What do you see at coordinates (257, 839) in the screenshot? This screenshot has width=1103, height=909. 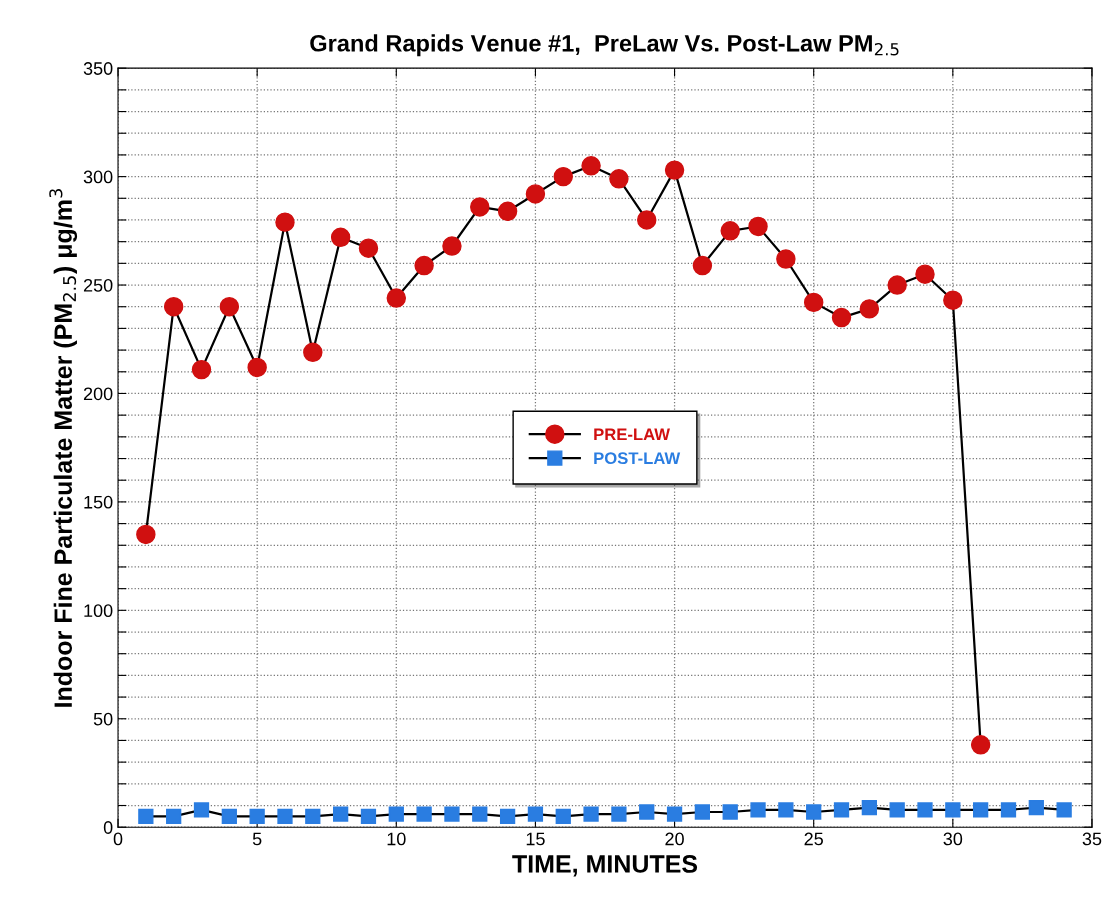 I see `x-tick-label: 5` at bounding box center [257, 839].